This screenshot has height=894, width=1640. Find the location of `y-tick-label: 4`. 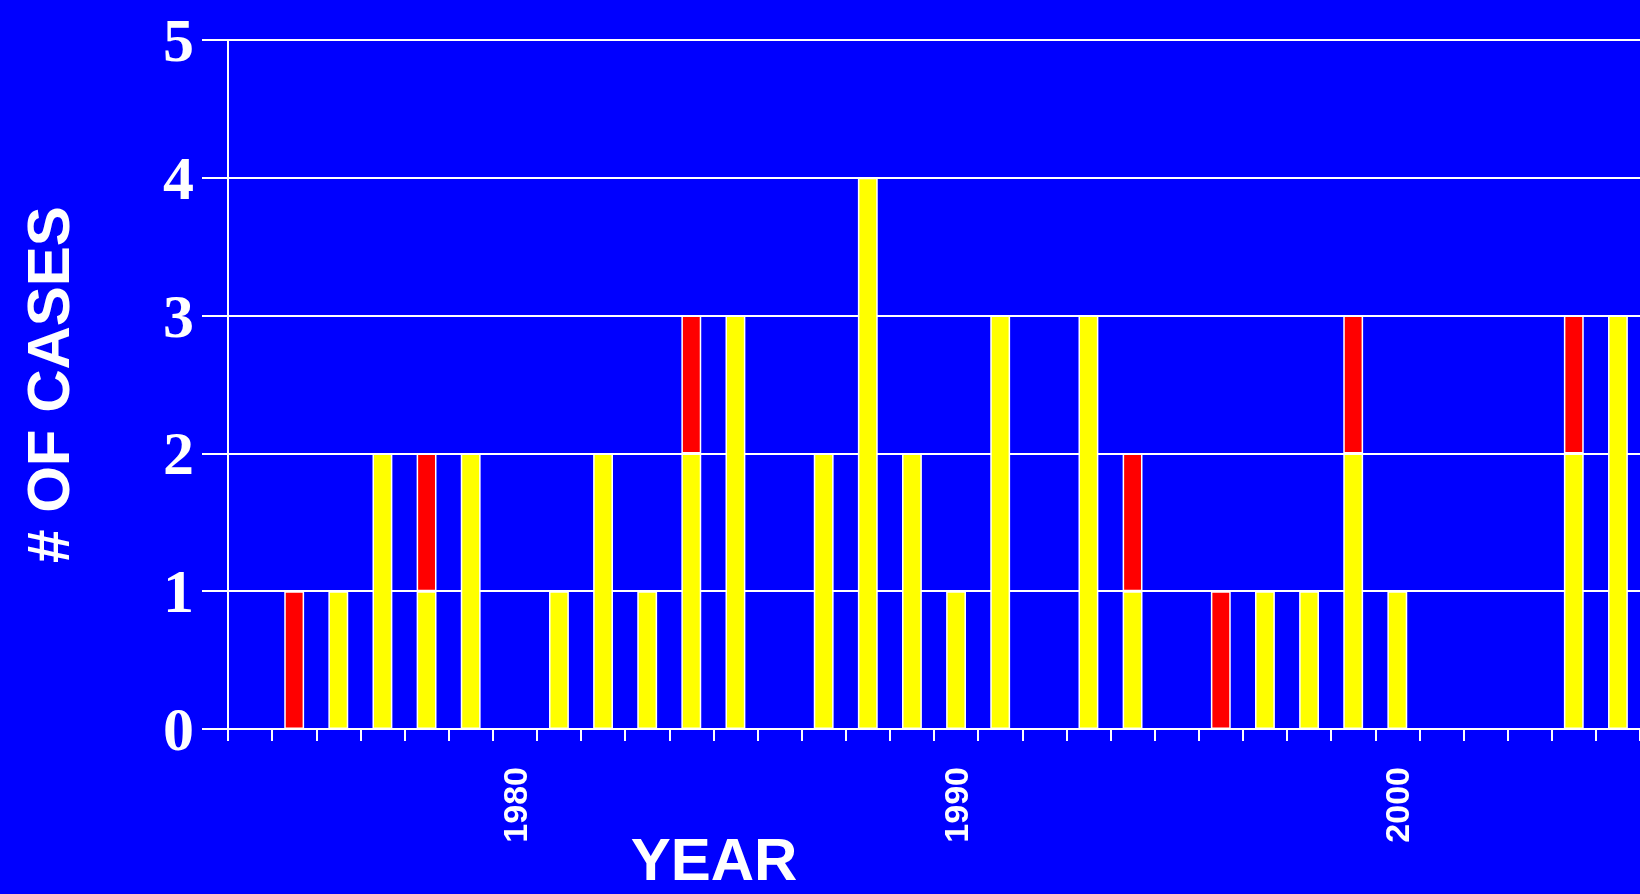

y-tick-label: 4 is located at coordinates (178, 177).